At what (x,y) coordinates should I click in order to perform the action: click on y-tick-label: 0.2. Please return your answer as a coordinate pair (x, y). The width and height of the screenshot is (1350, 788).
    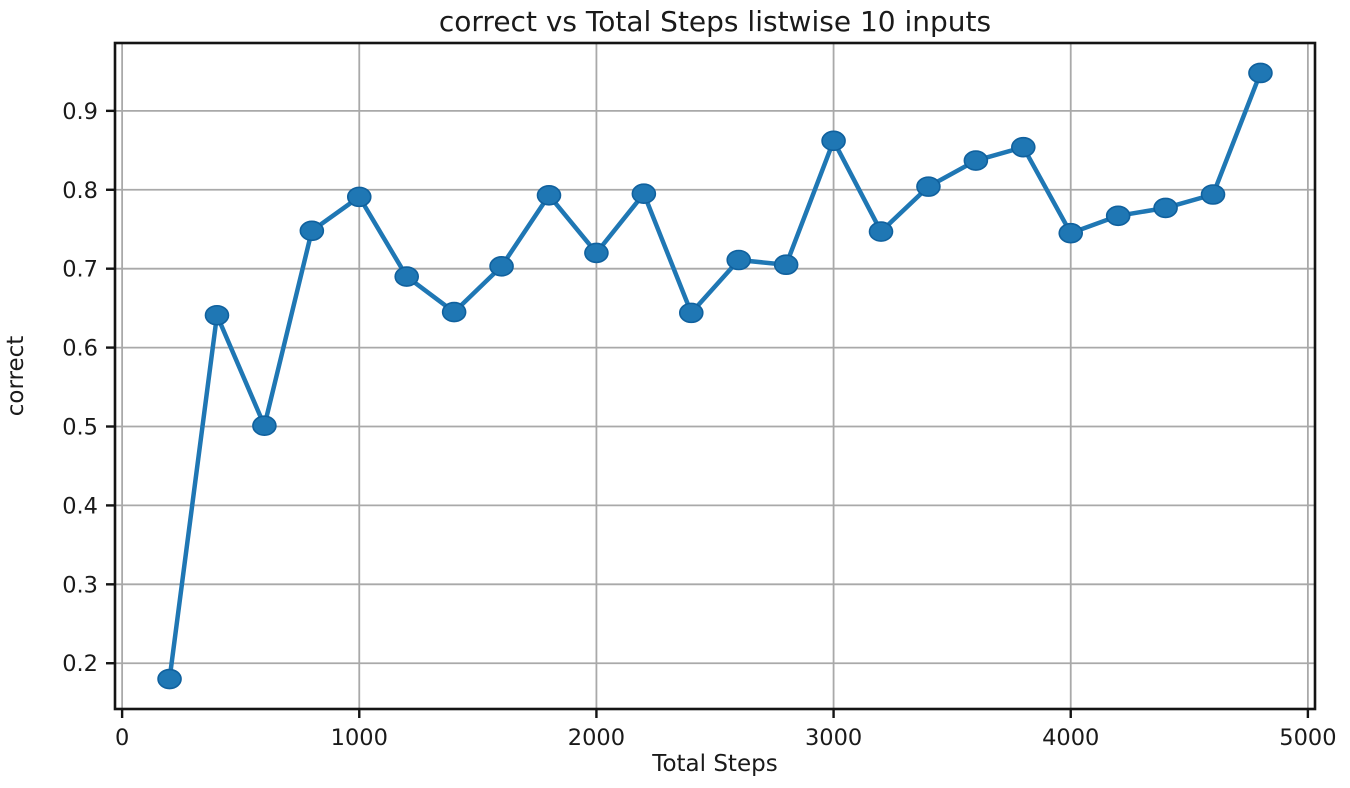
    Looking at the image, I should click on (80, 664).